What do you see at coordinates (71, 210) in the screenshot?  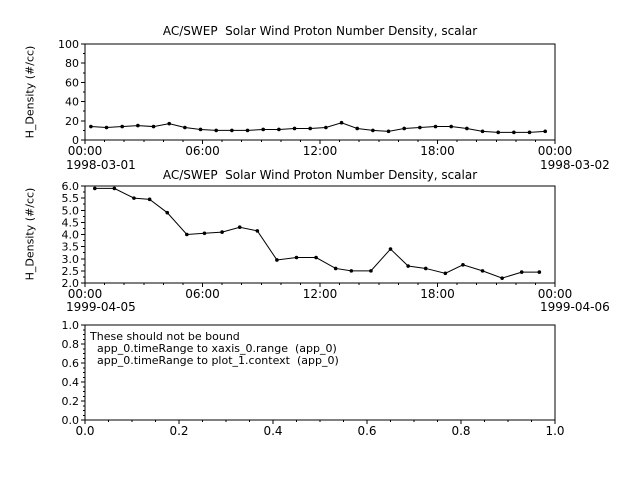 I see `svg-text: 5.0` at bounding box center [71, 210].